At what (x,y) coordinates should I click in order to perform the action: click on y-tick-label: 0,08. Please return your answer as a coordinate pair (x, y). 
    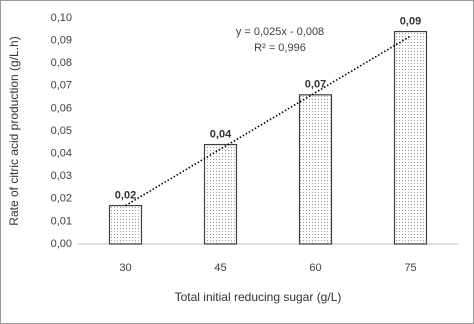
    Looking at the image, I should click on (61, 63).